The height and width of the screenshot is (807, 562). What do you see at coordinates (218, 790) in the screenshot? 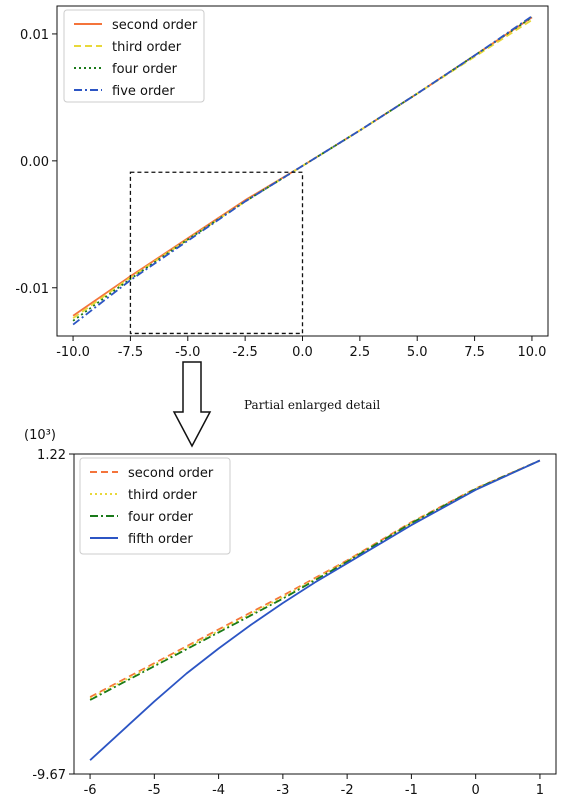
I see `x-tick-label: -4` at bounding box center [218, 790].